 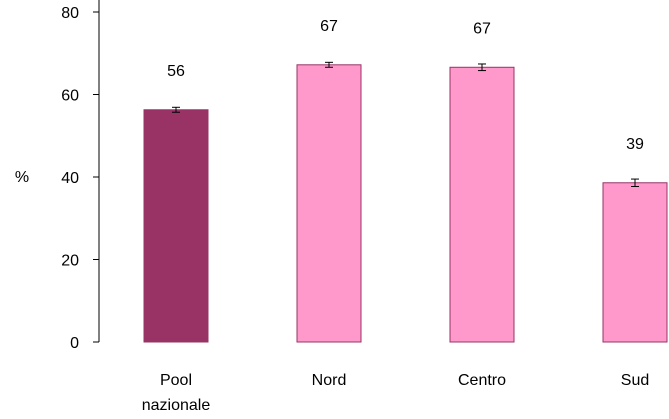 I want to click on category-label: Nord, so click(x=329, y=380).